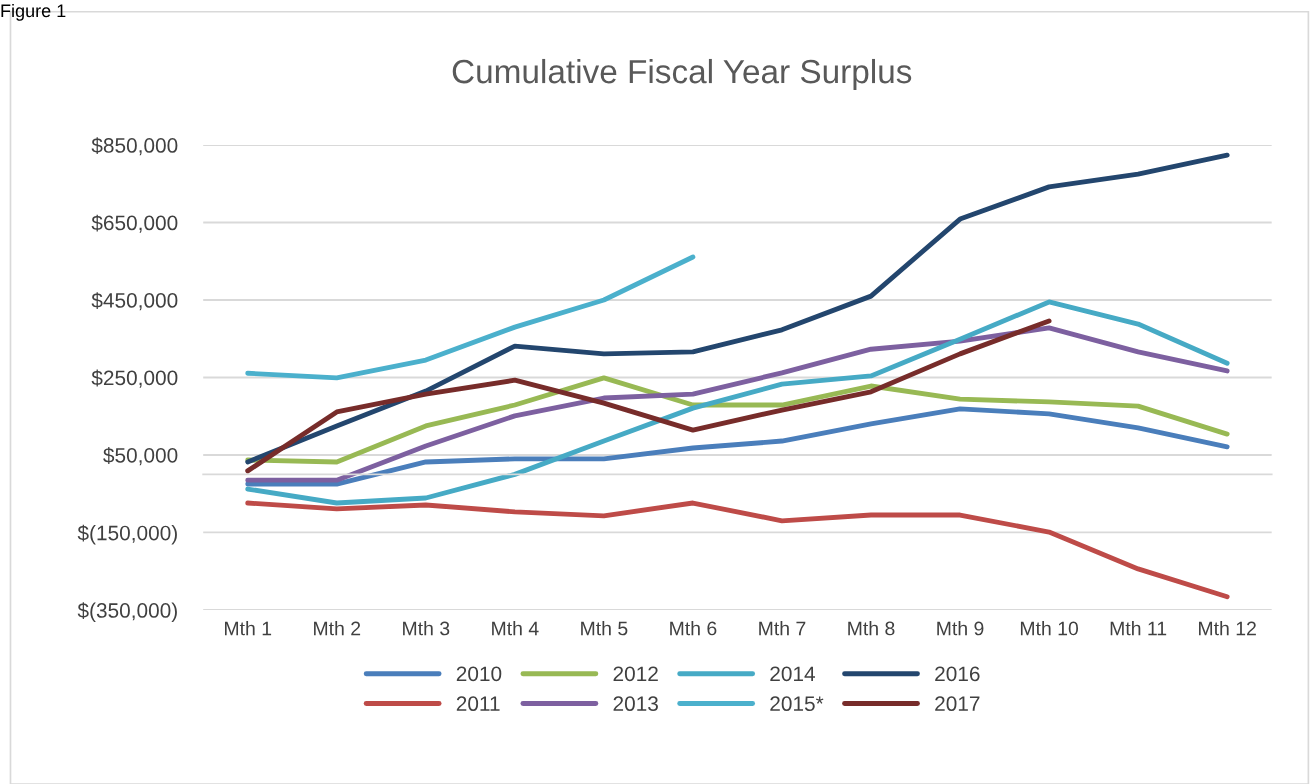 This screenshot has height=784, width=1311. I want to click on legend-label: 2014, so click(793, 674).